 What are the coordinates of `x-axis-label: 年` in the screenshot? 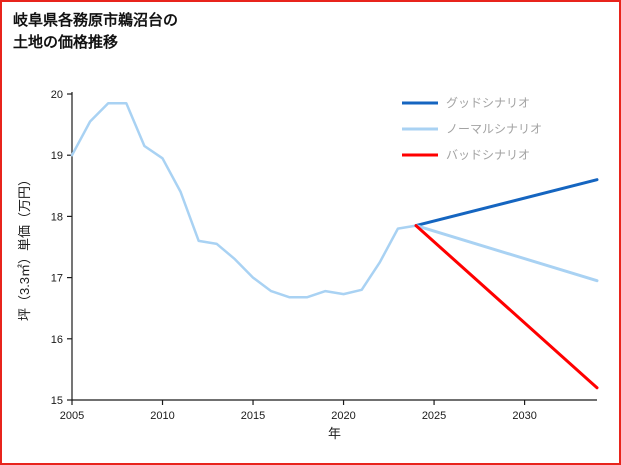 It's located at (334, 433).